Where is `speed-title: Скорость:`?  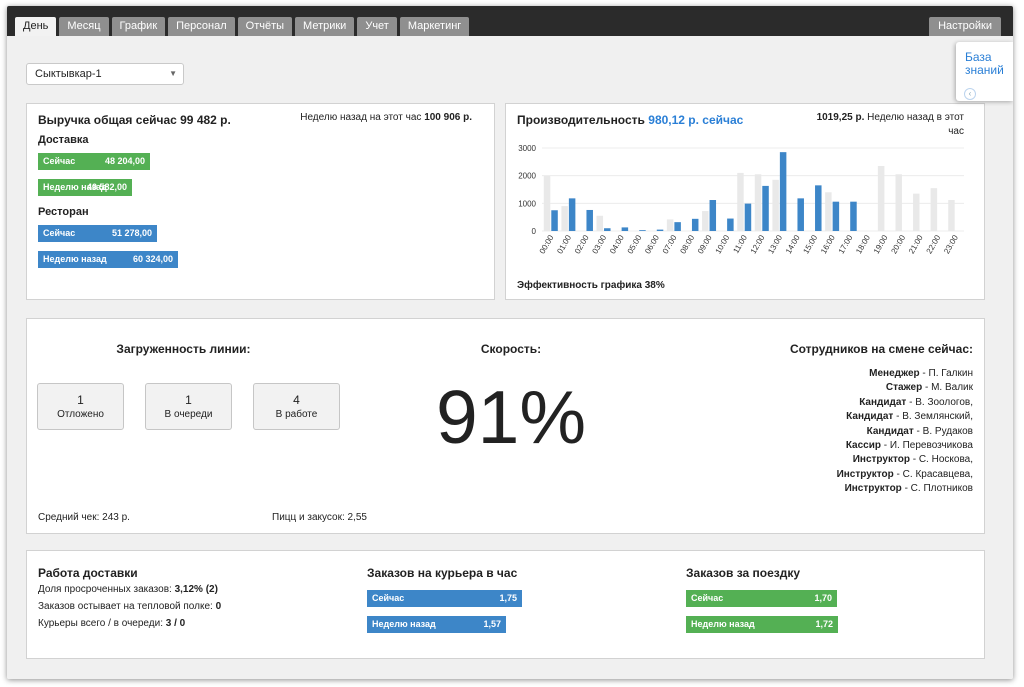
speed-title: Скорость: is located at coordinates (511, 349).